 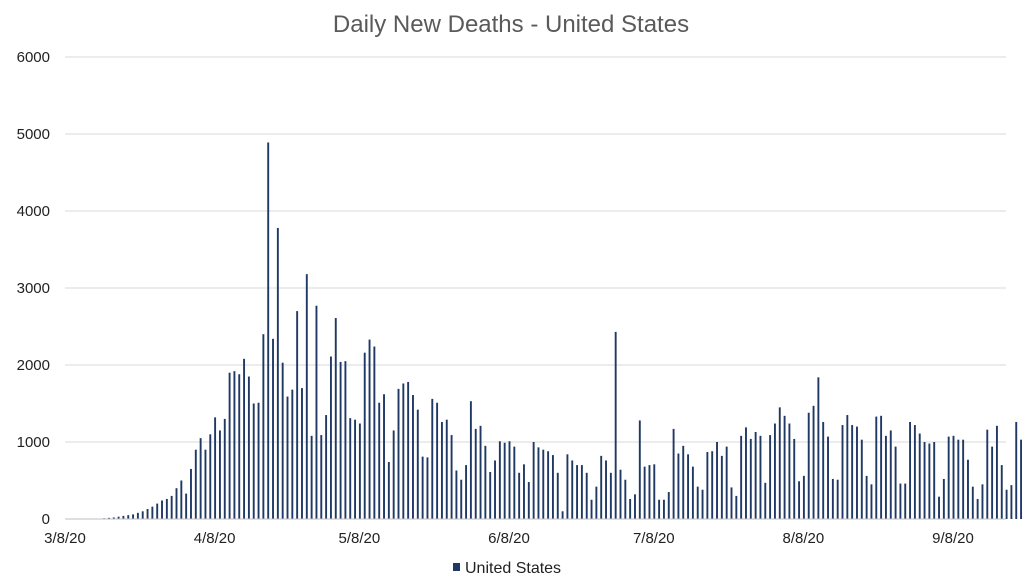 What do you see at coordinates (33, 288) in the screenshot?
I see `y-tick-label: 3000` at bounding box center [33, 288].